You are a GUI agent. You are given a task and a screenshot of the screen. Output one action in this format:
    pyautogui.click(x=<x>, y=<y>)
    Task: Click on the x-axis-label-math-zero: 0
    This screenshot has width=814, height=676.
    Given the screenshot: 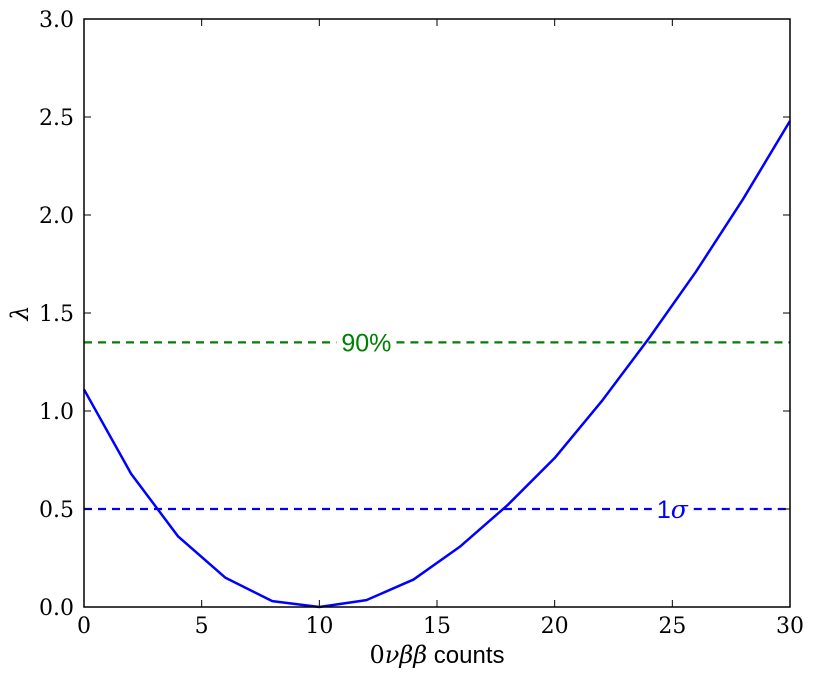 What is the action you would take?
    pyautogui.click(x=376, y=655)
    